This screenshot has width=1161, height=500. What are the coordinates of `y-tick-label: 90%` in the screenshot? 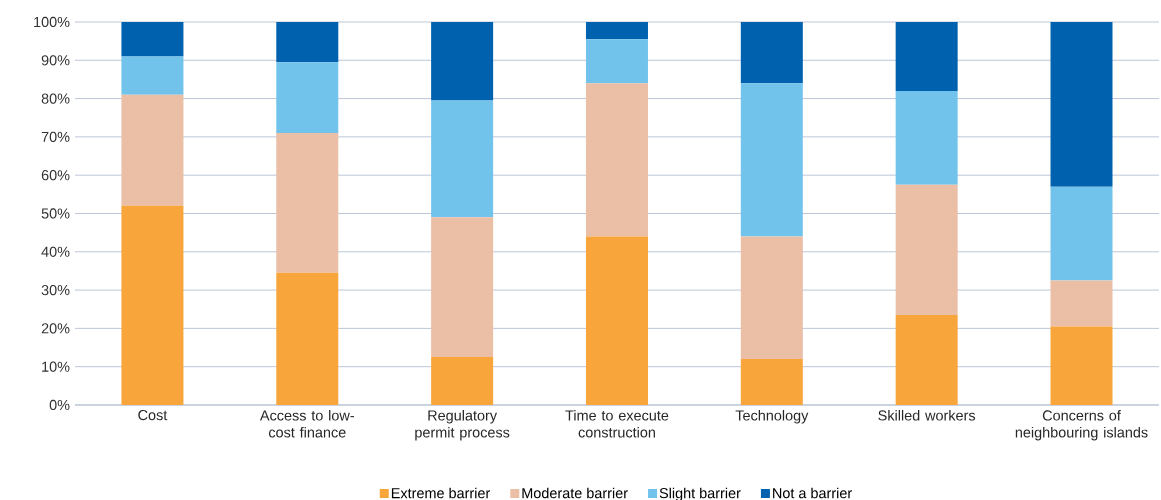 It's located at (55, 60).